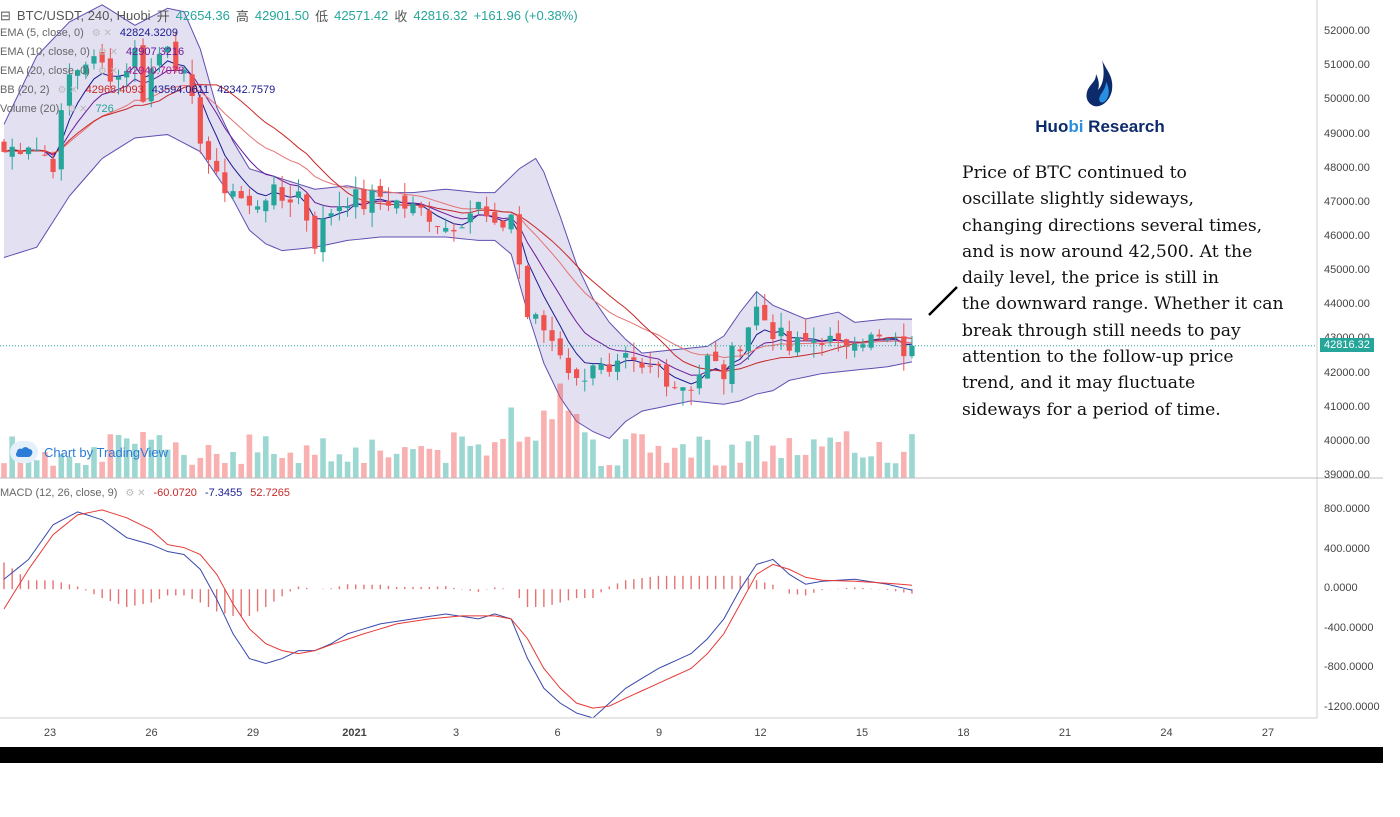  Describe the element at coordinates (92, 71) in the screenshot. I see `indicator-ema20: EMA (20, close, 0) ⚙ ✕ 42940.7078` at that location.